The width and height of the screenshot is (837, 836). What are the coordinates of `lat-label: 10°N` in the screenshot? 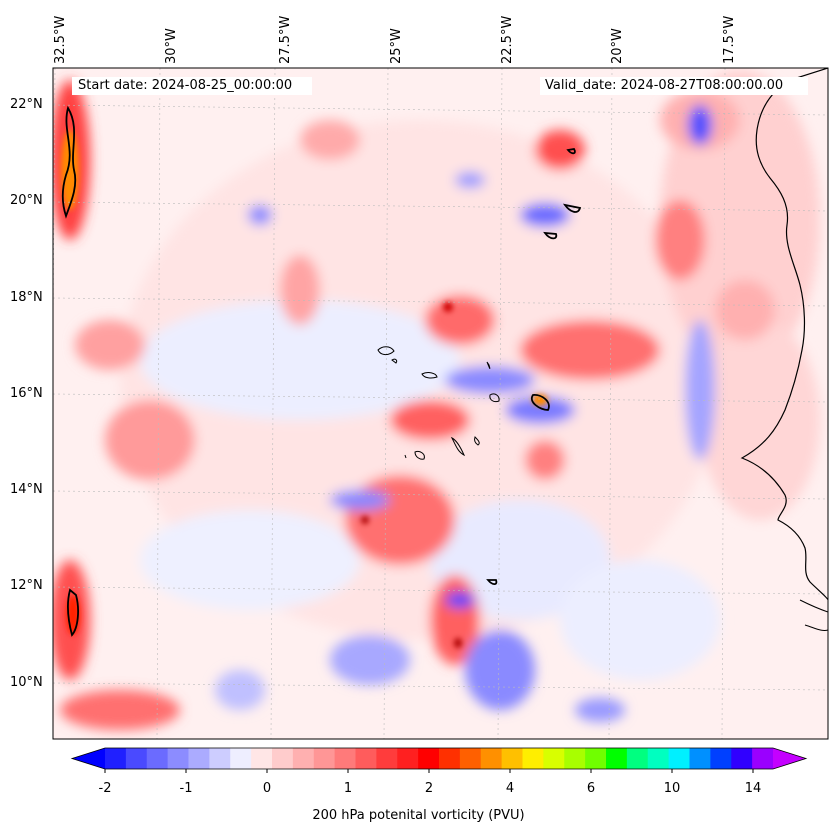 It's located at (26, 682).